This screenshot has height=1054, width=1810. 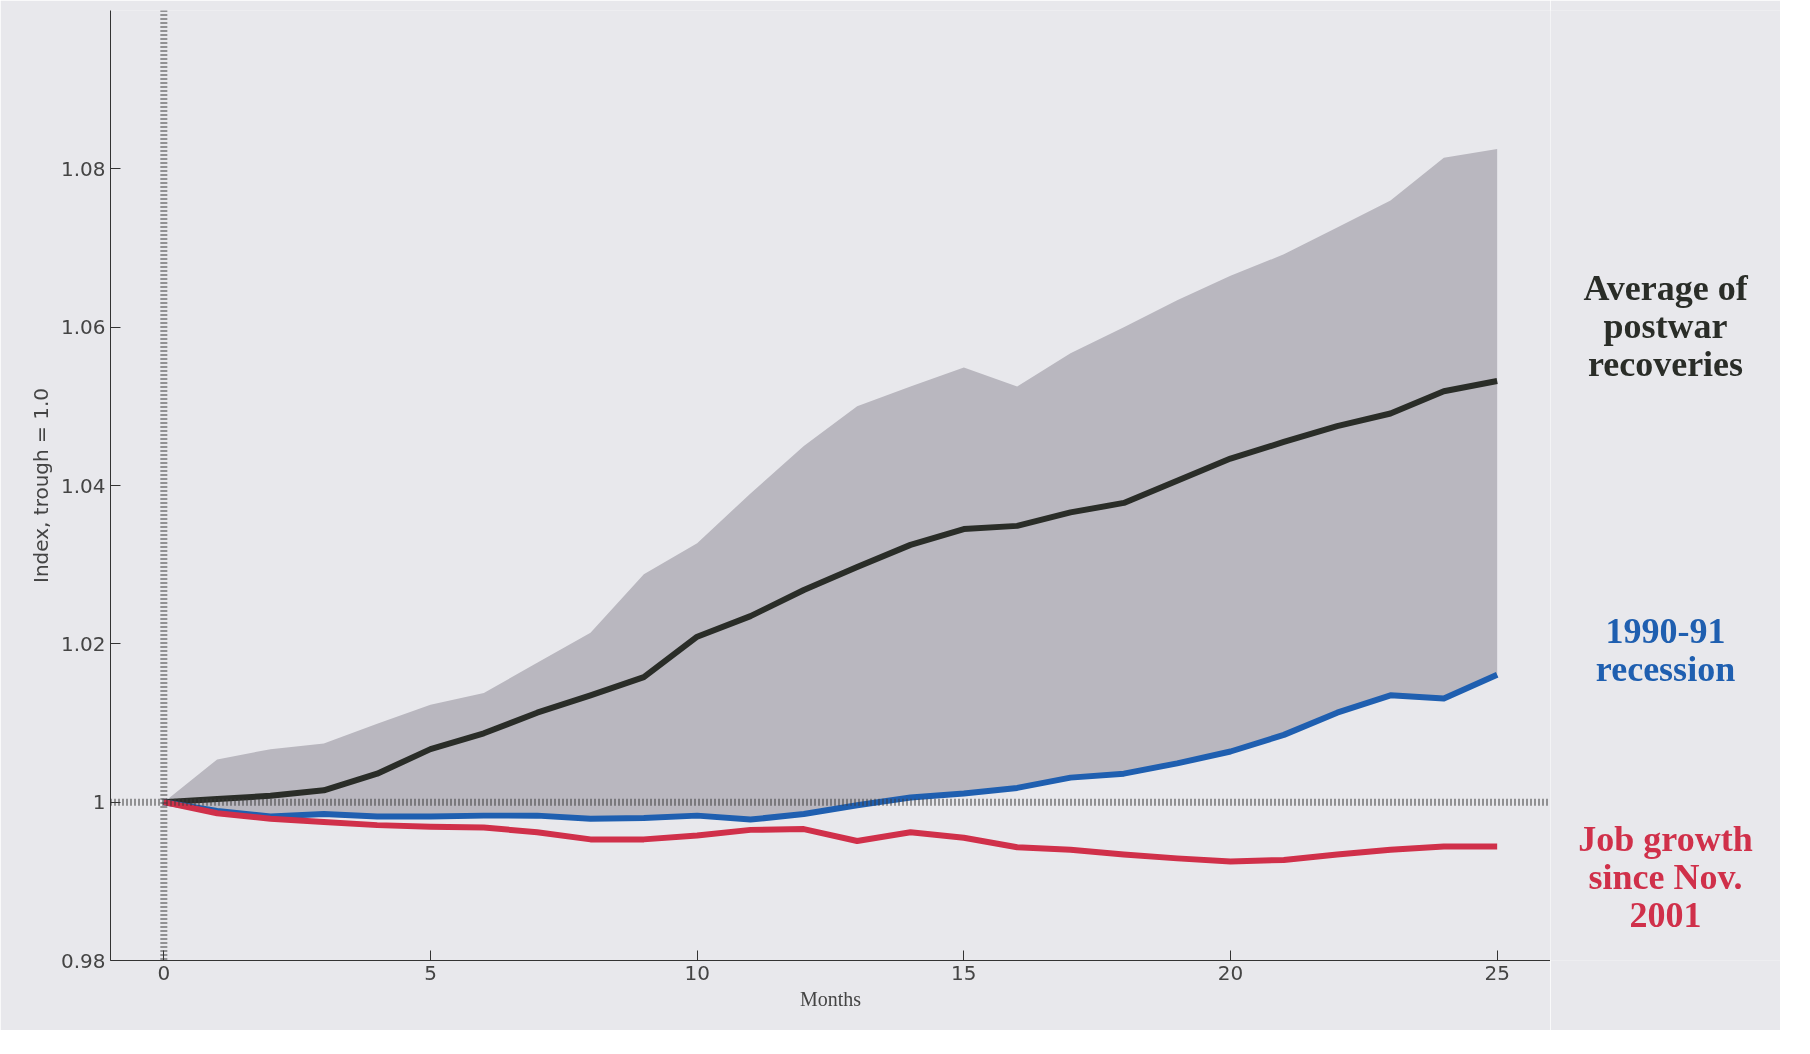 I want to click on text: Average of postwar recoveries, so click(x=1666, y=326).